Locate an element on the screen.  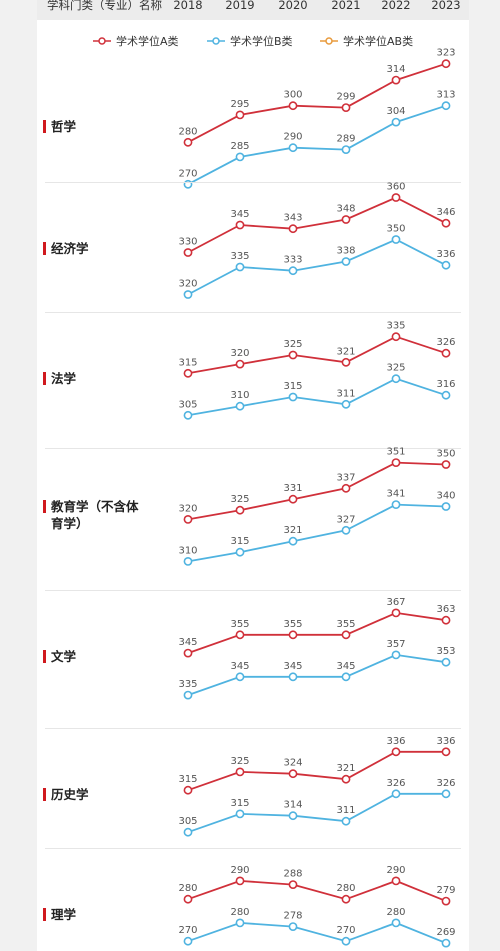
legend-item-b: 学术学位B类 is located at coordinates (250, 41).